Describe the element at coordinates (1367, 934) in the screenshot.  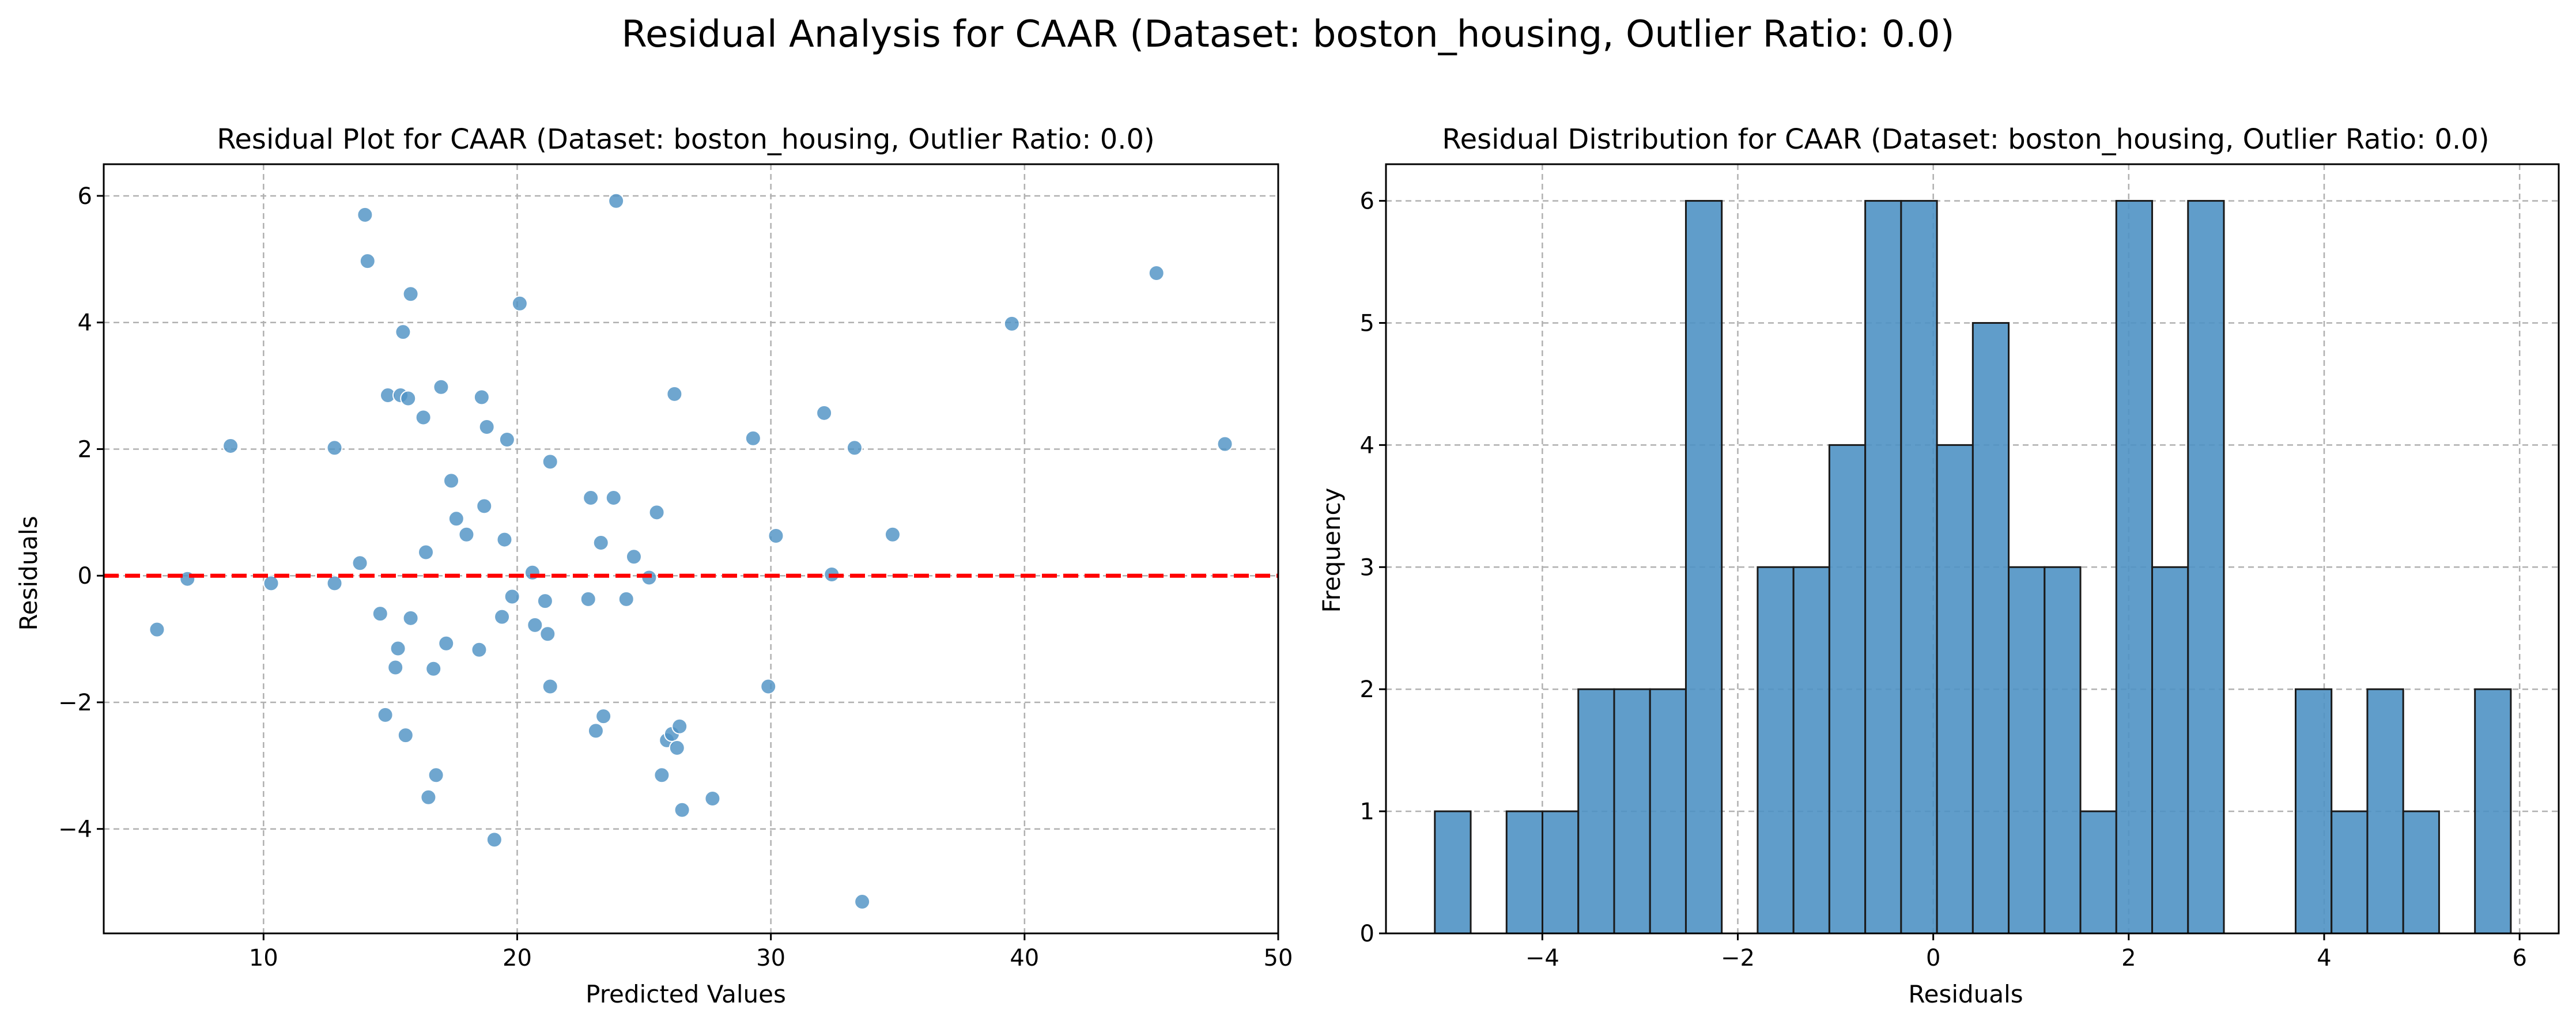
I see `histogram-y-tick-label: 0` at that location.